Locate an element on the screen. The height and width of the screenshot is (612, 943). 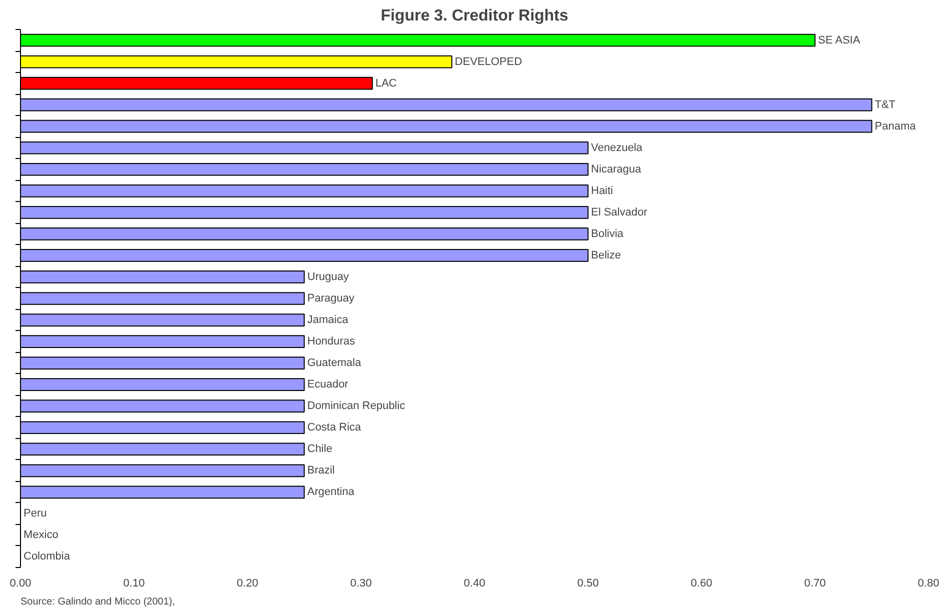
y-tick-label: Honduras is located at coordinates (331, 342).